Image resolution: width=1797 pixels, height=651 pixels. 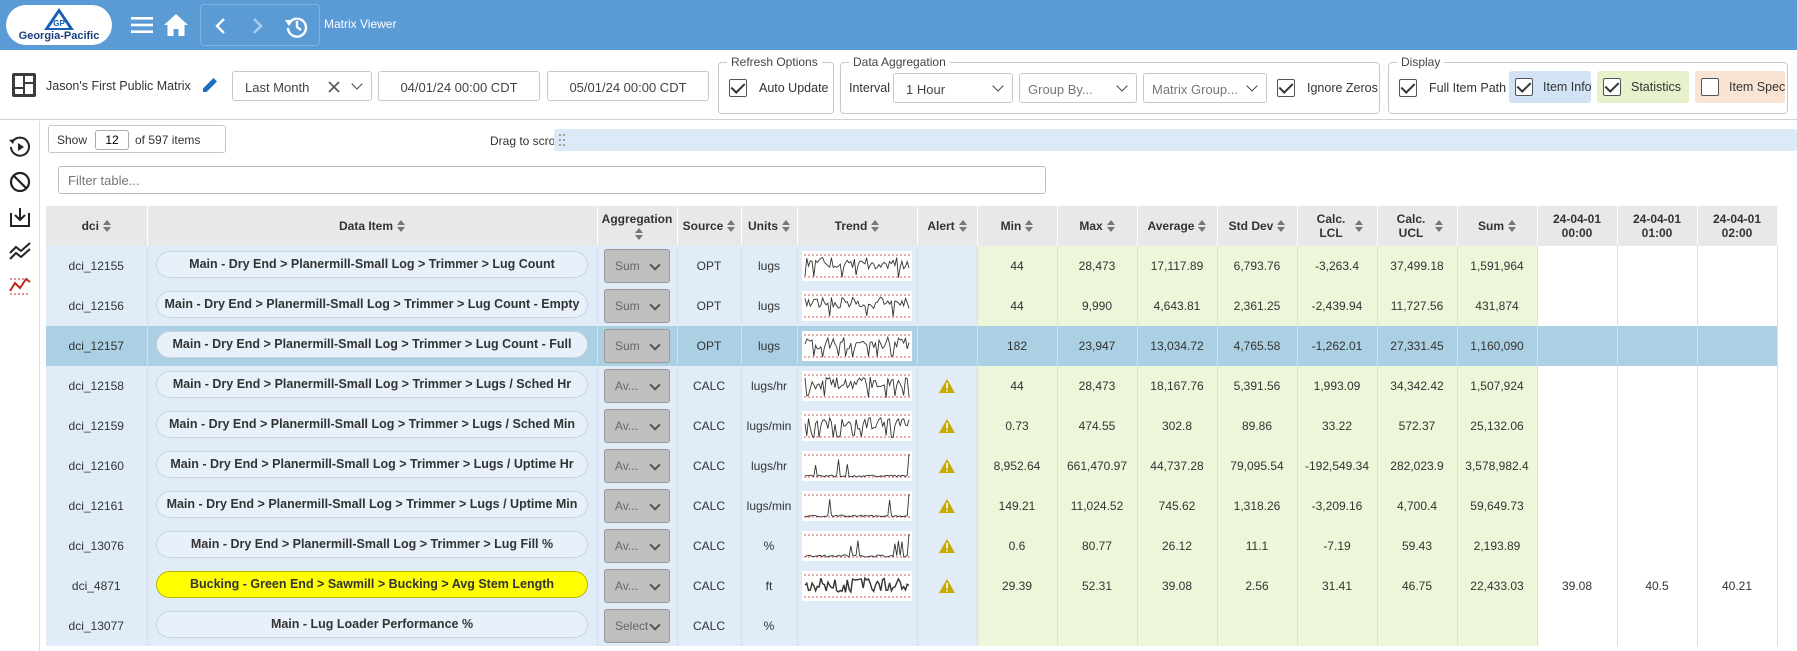 I want to click on column-header: Calc. UCL, so click(x=1417, y=226).